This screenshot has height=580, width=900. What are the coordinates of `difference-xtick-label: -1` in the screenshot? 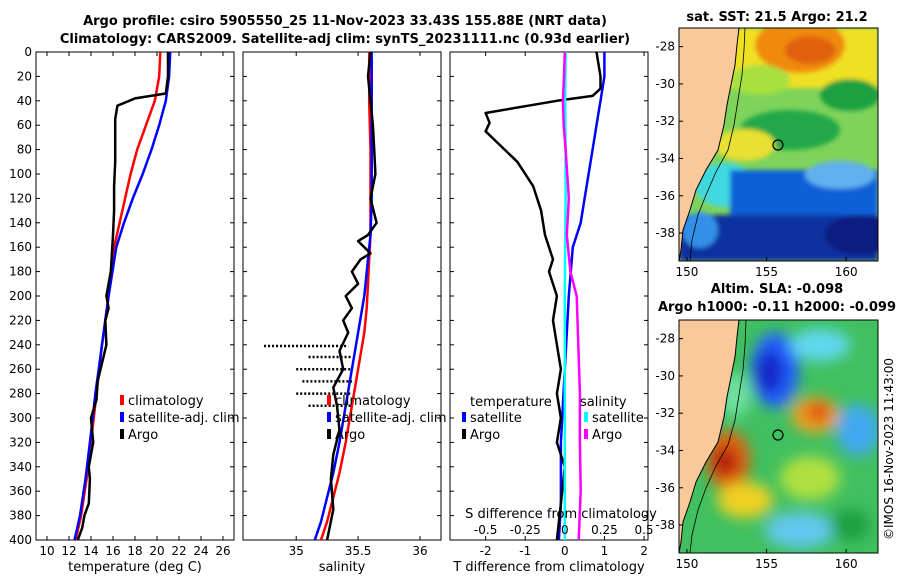 It's located at (525, 551).